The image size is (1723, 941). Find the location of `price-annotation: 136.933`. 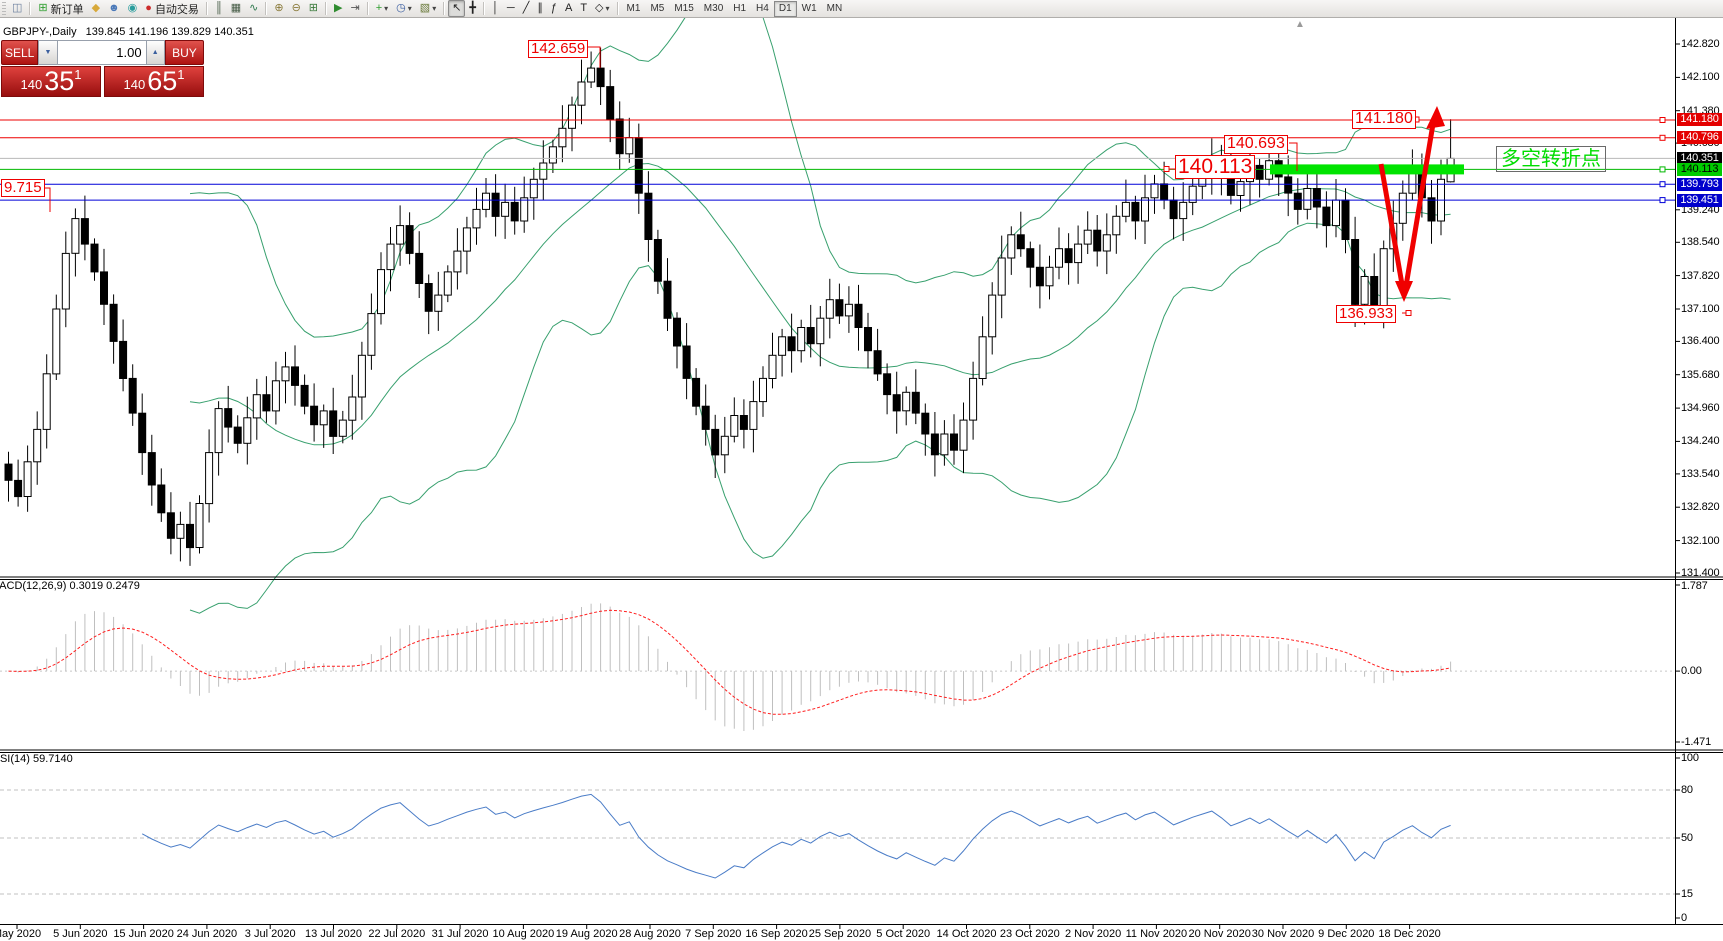

price-annotation: 136.933 is located at coordinates (1366, 314).